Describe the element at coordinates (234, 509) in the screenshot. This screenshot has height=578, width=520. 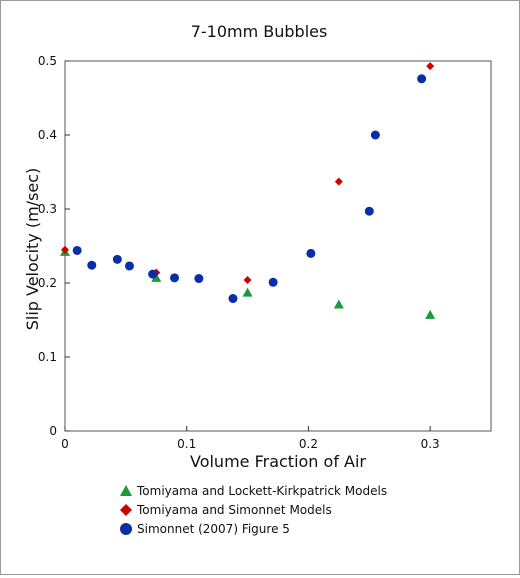
I see `legend-label: Tomiyama and Simonnet Models` at that location.